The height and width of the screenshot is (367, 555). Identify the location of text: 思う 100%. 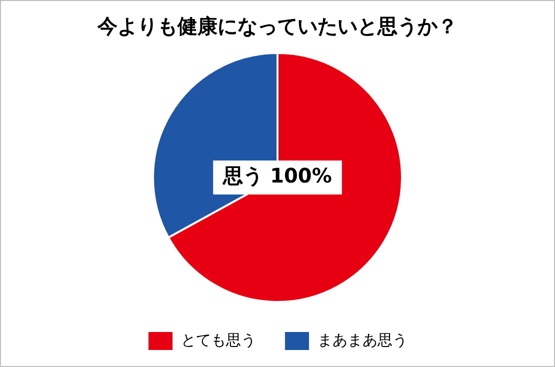
(277, 176).